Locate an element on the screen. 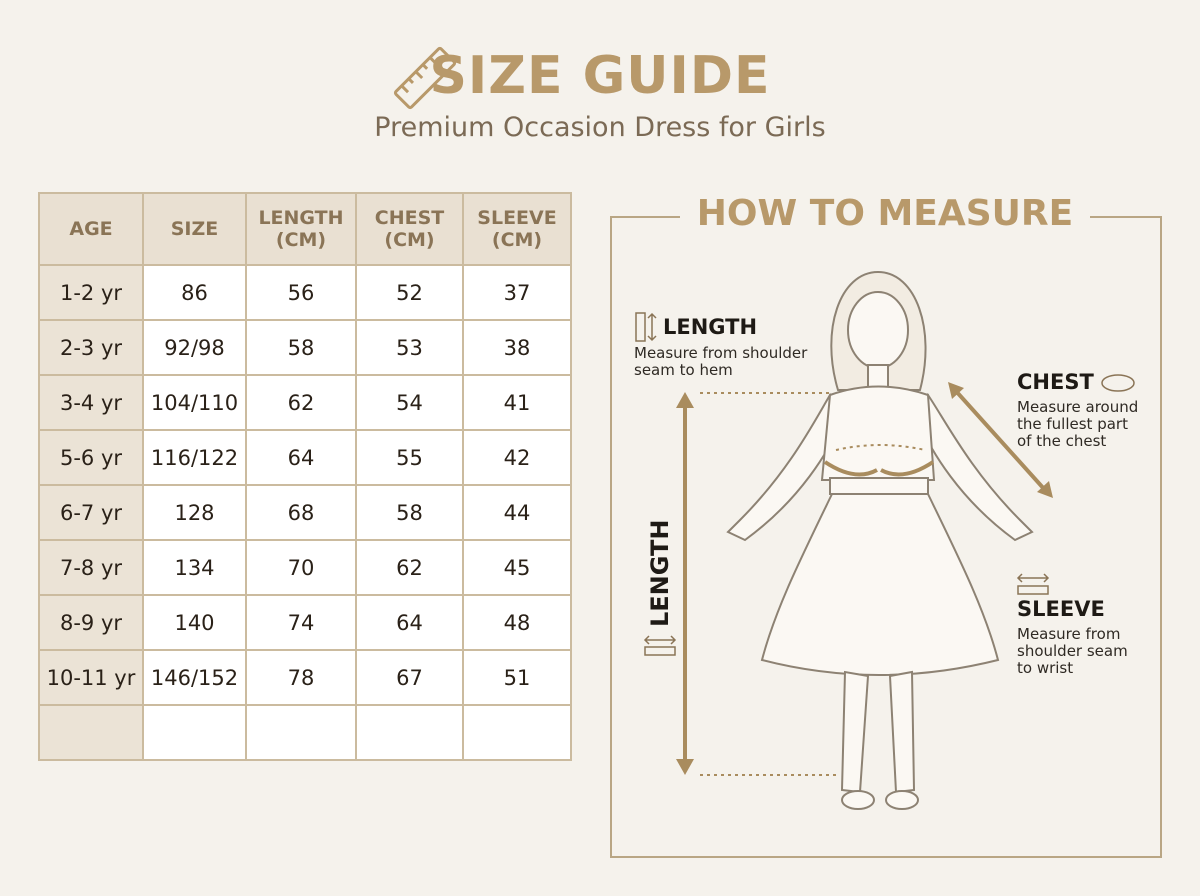 The image size is (1200, 896). value-cell: 86 is located at coordinates (194, 292).